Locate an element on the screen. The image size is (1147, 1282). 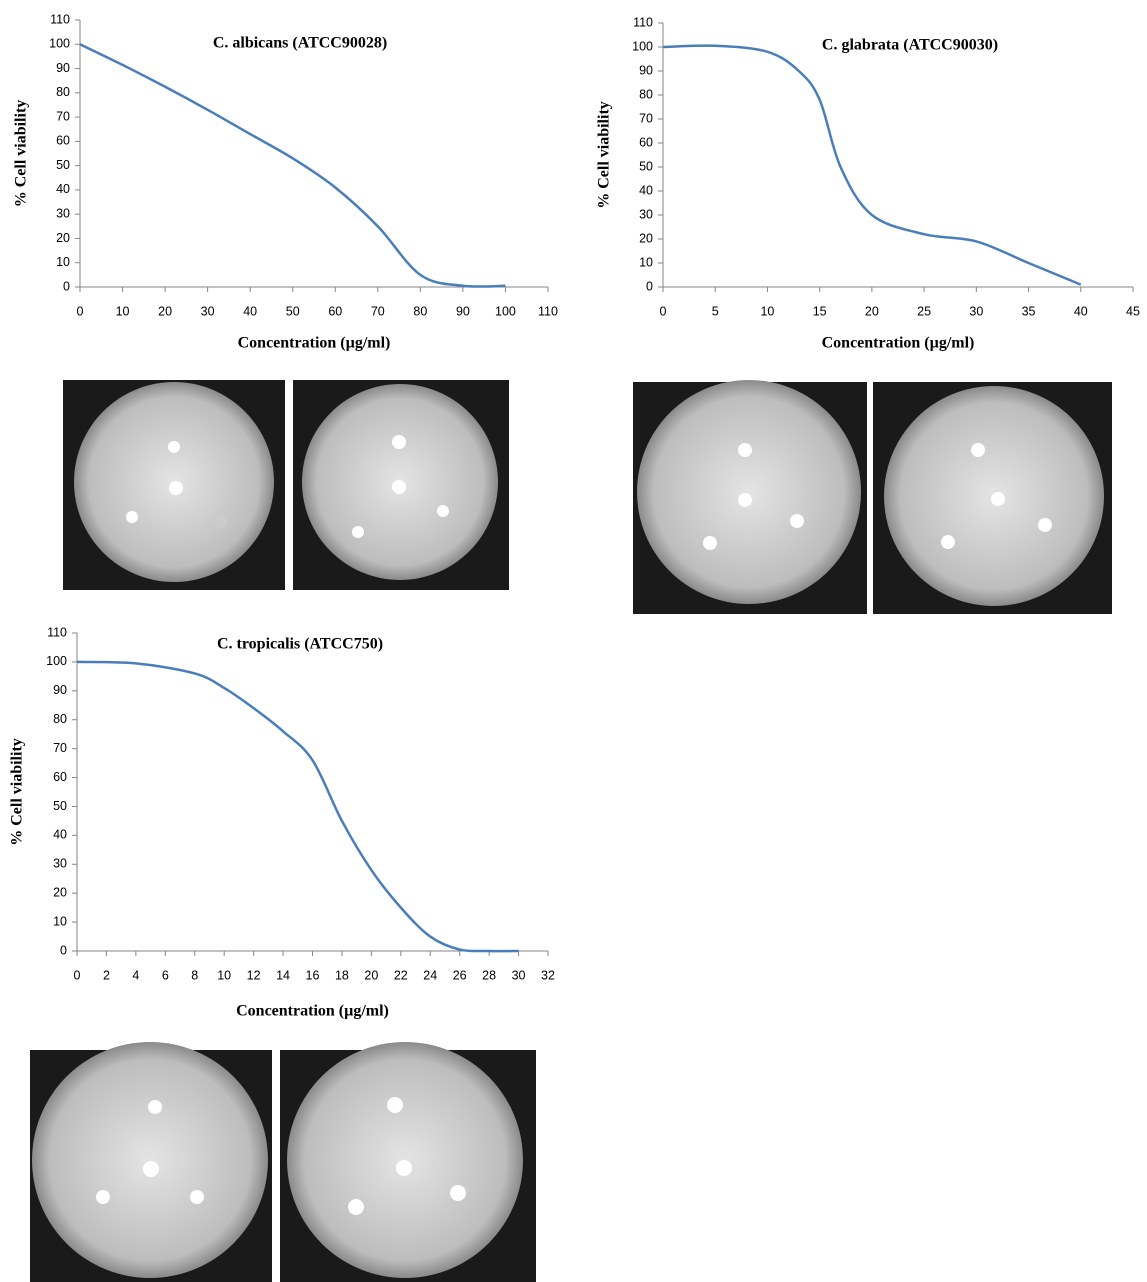
x-tick-label: 80 is located at coordinates (420, 311).